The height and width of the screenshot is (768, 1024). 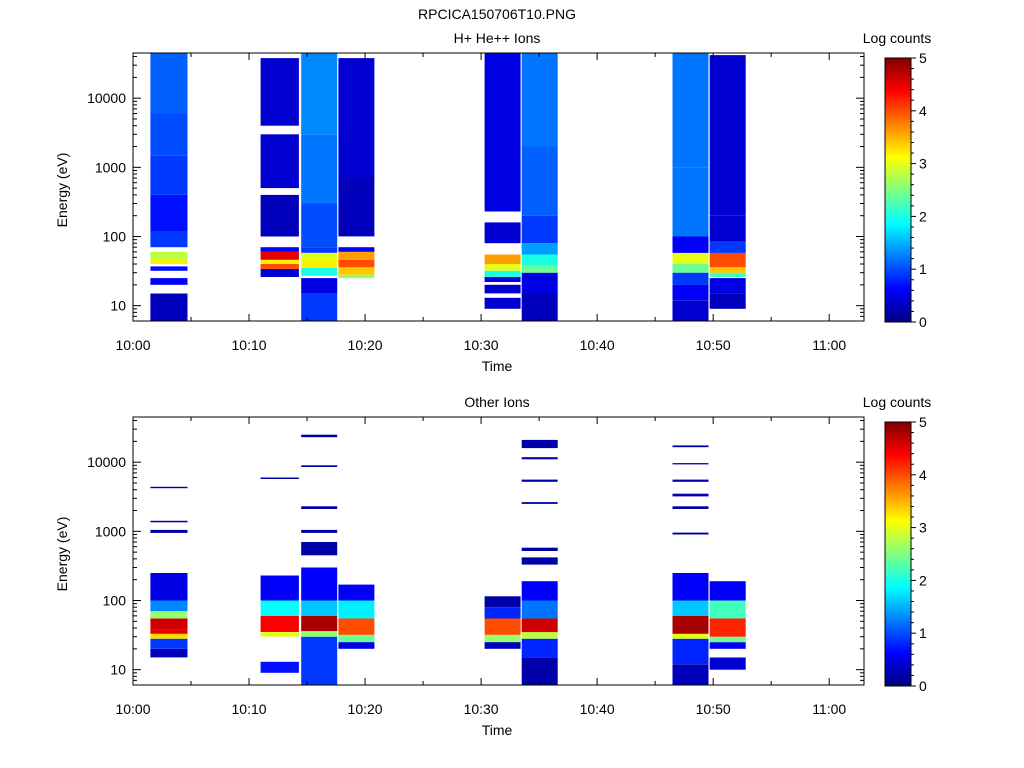 What do you see at coordinates (496, 402) in the screenshot?
I see `panel-title: Other Ions` at bounding box center [496, 402].